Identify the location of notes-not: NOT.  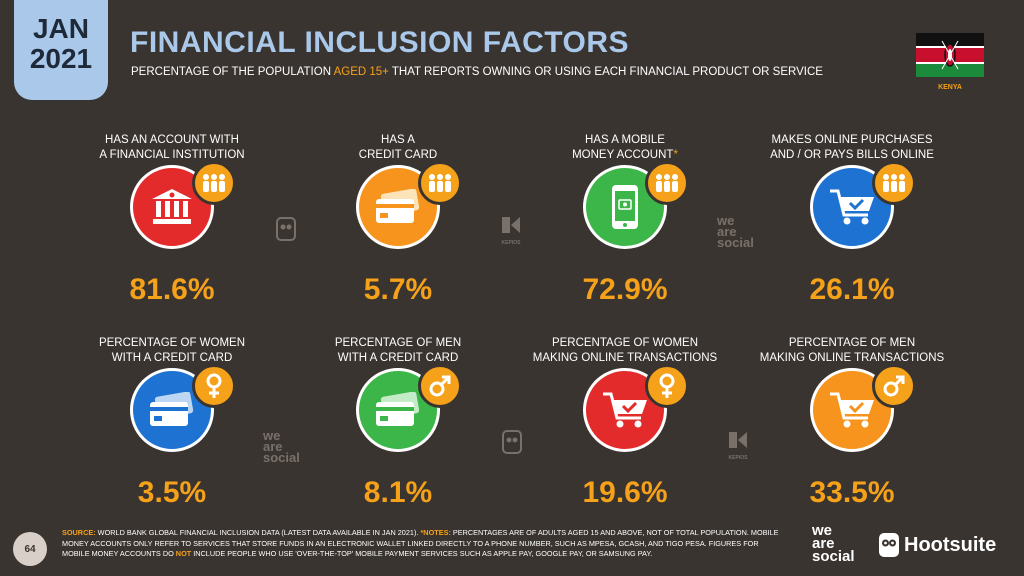
(183, 553).